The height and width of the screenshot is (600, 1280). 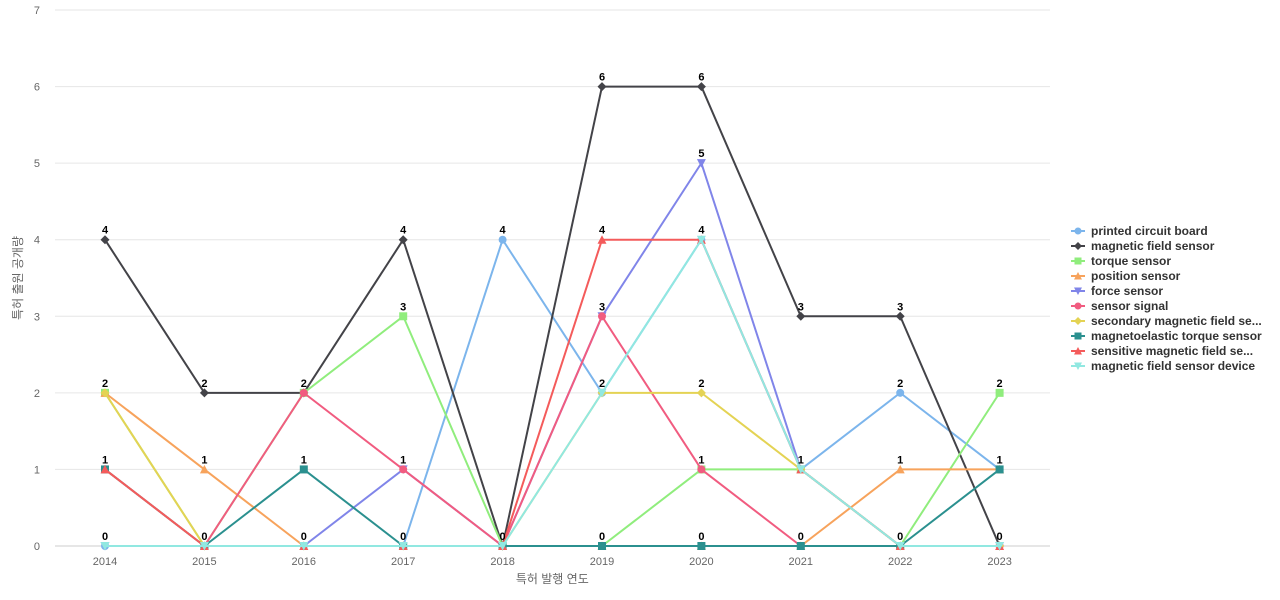 What do you see at coordinates (105, 562) in the screenshot?
I see `x-tick-label: 2014` at bounding box center [105, 562].